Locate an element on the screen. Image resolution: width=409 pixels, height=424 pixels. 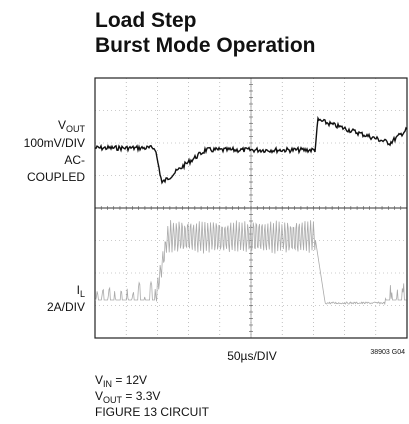
vout-scale: 100mV/DIV is located at coordinates (54, 143).